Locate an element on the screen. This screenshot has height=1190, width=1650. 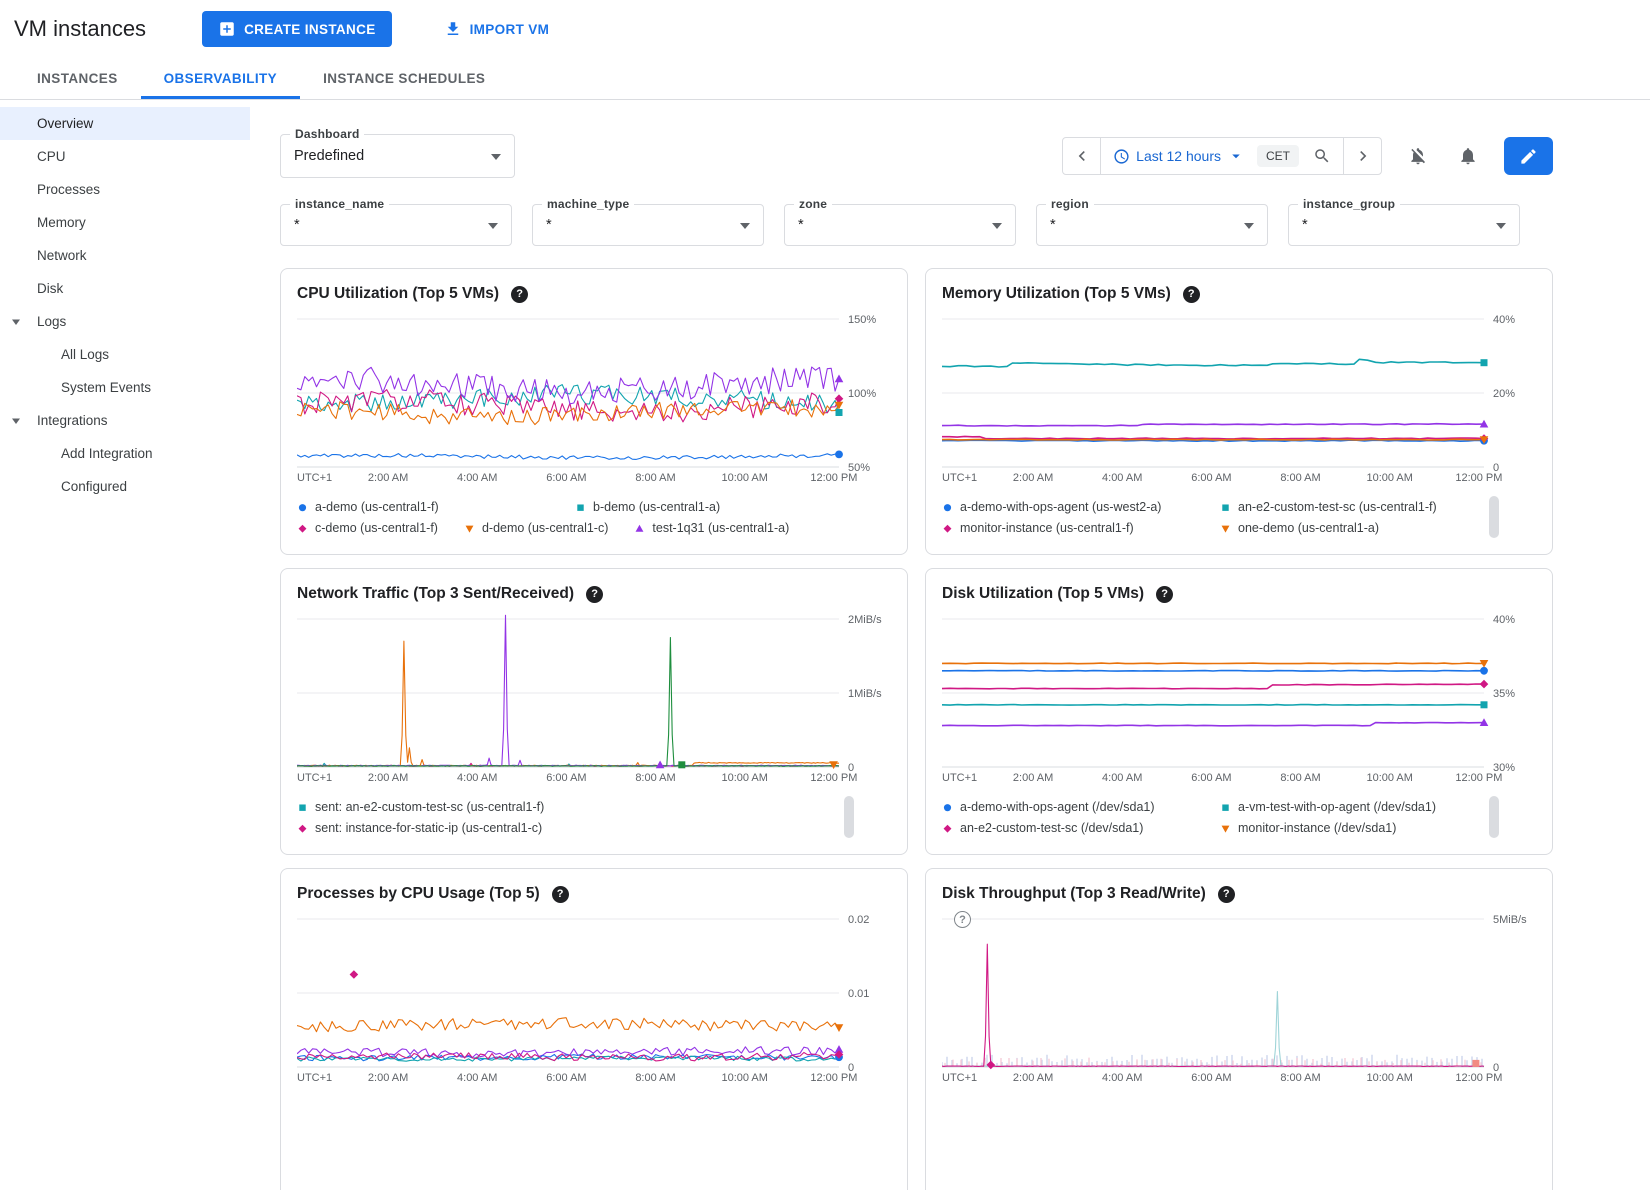
chart-card-header: CPU Utilization (Top 5 VMs)? is located at coordinates (594, 294).